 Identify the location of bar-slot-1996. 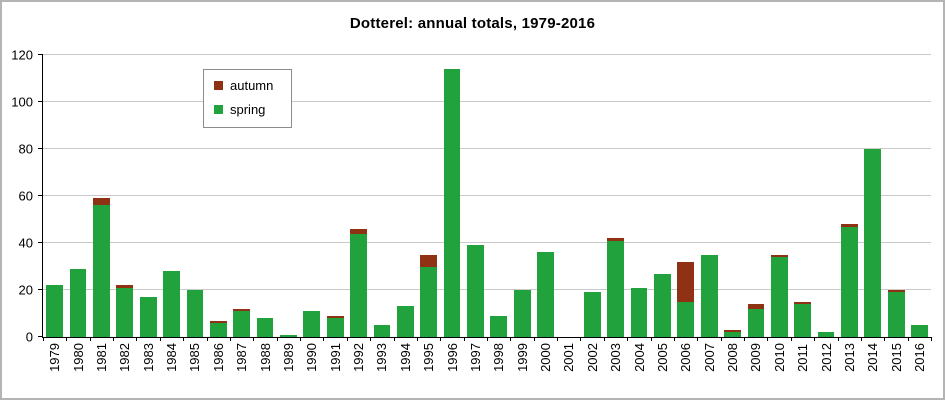
(451, 196).